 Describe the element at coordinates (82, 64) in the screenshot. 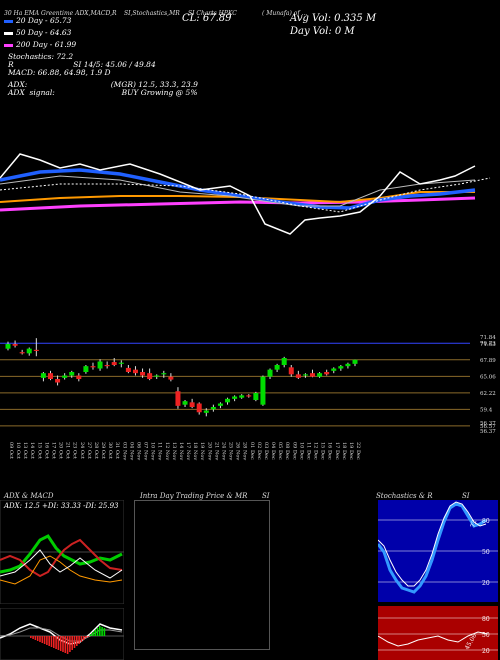

I see `rsi-readout: R SI 14/5: 45.06 / 49.84` at that location.